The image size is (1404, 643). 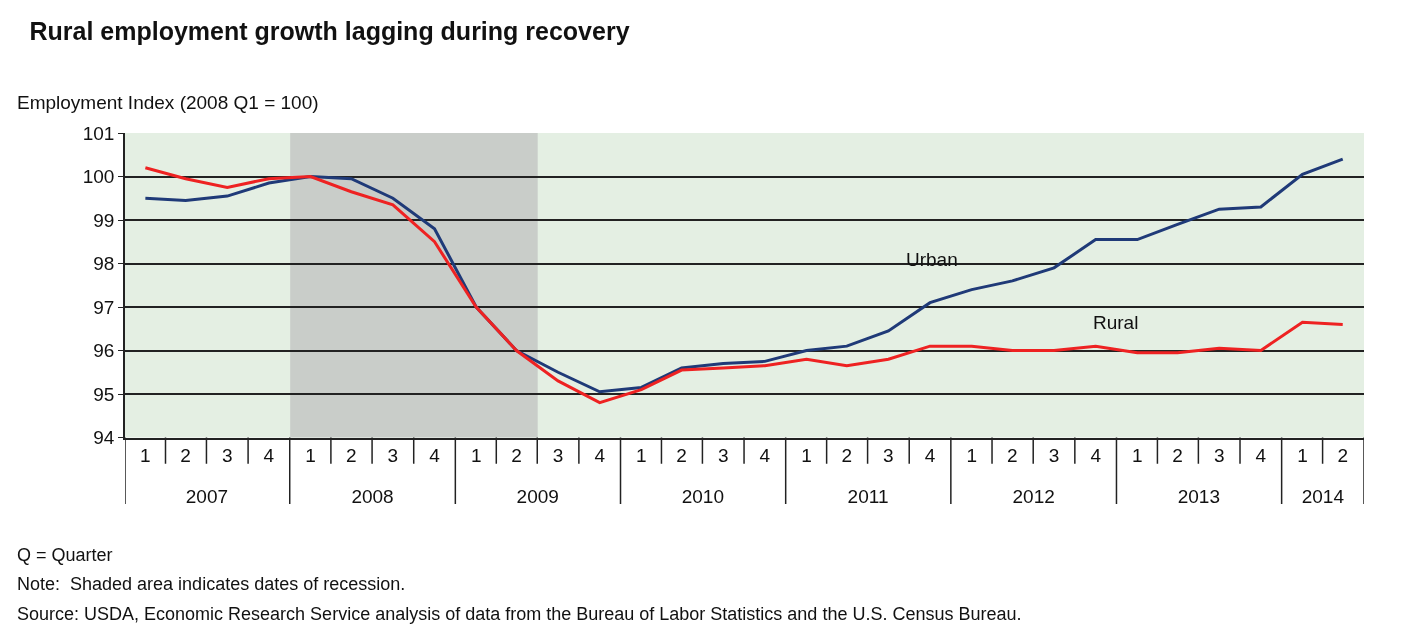 I want to click on x2-tick-label: 2007, so click(x=207, y=496).